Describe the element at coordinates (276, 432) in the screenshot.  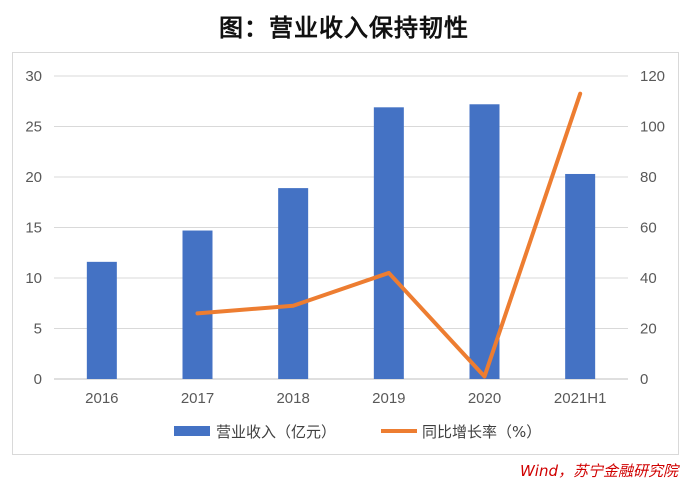
I see `legend-label-bars: 营业收入（亿元）` at that location.